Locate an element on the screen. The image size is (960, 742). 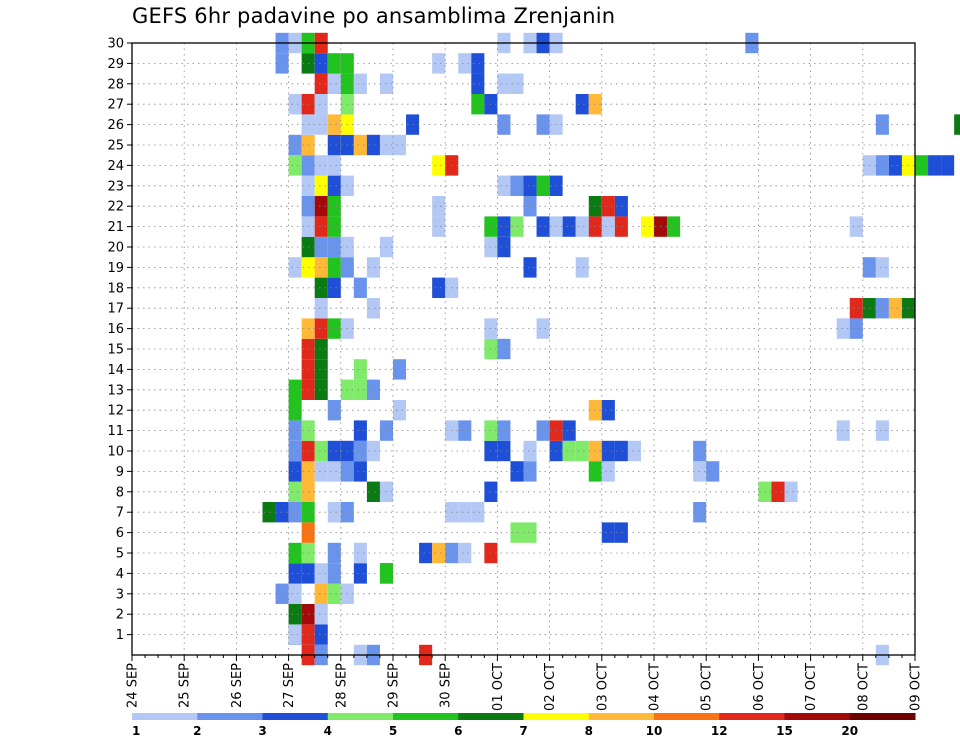
y-tick-label: 9 is located at coordinates (120, 472).